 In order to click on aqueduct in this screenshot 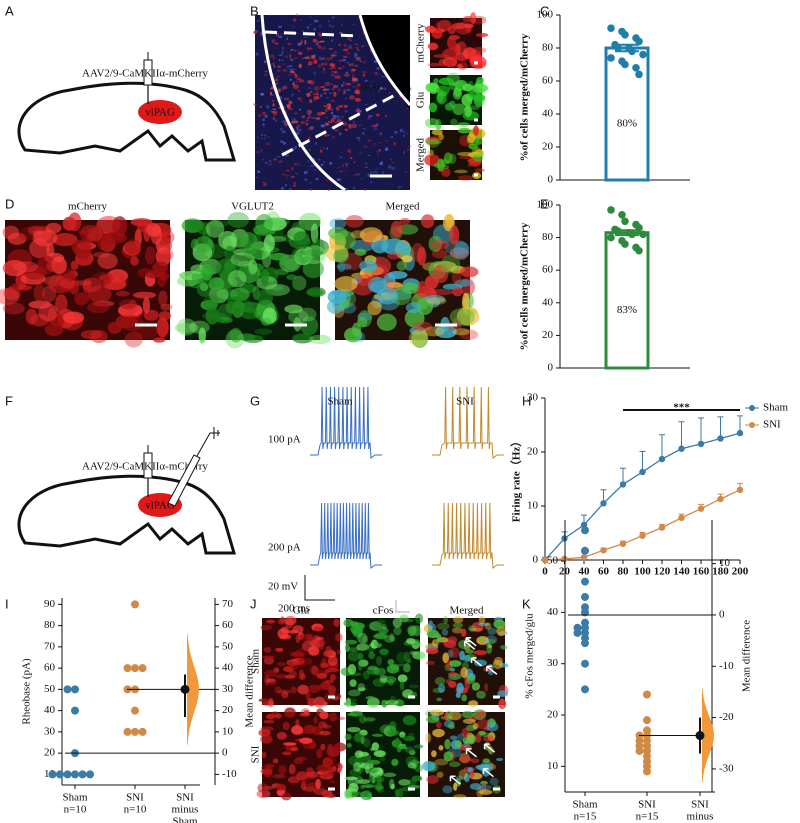, I will do `click(385, 62)`.